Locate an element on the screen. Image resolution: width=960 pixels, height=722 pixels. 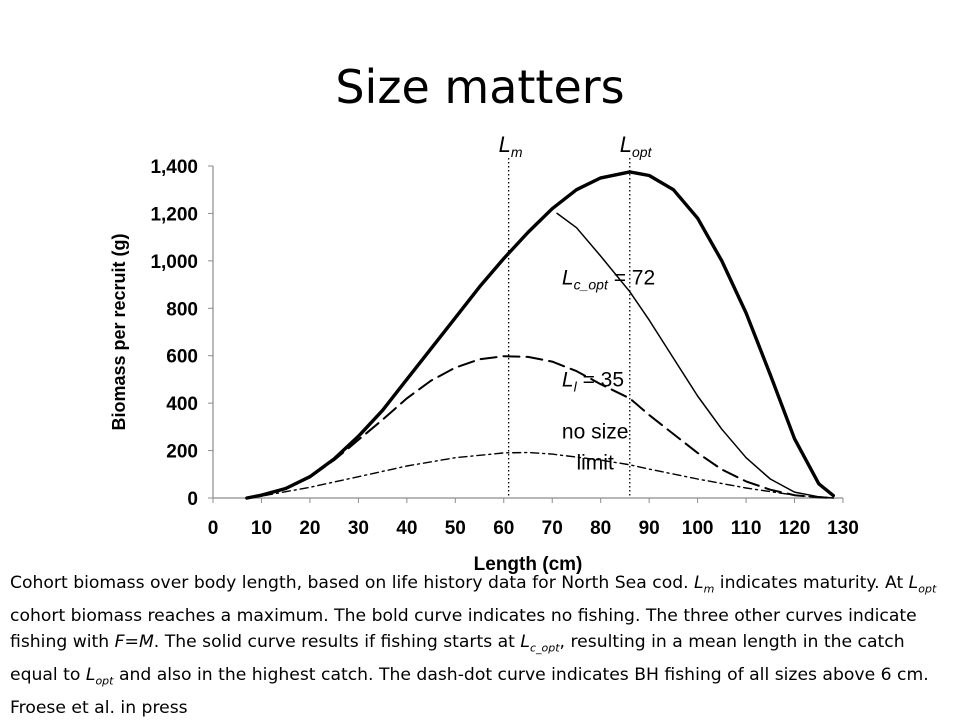
vline-label-m: Lm is located at coordinates (511, 146).